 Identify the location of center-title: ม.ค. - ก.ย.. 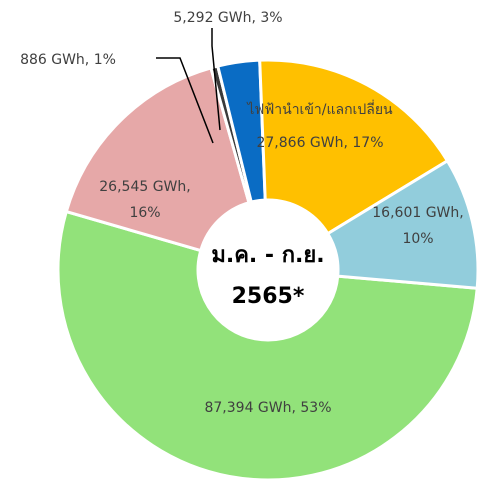
(267, 255).